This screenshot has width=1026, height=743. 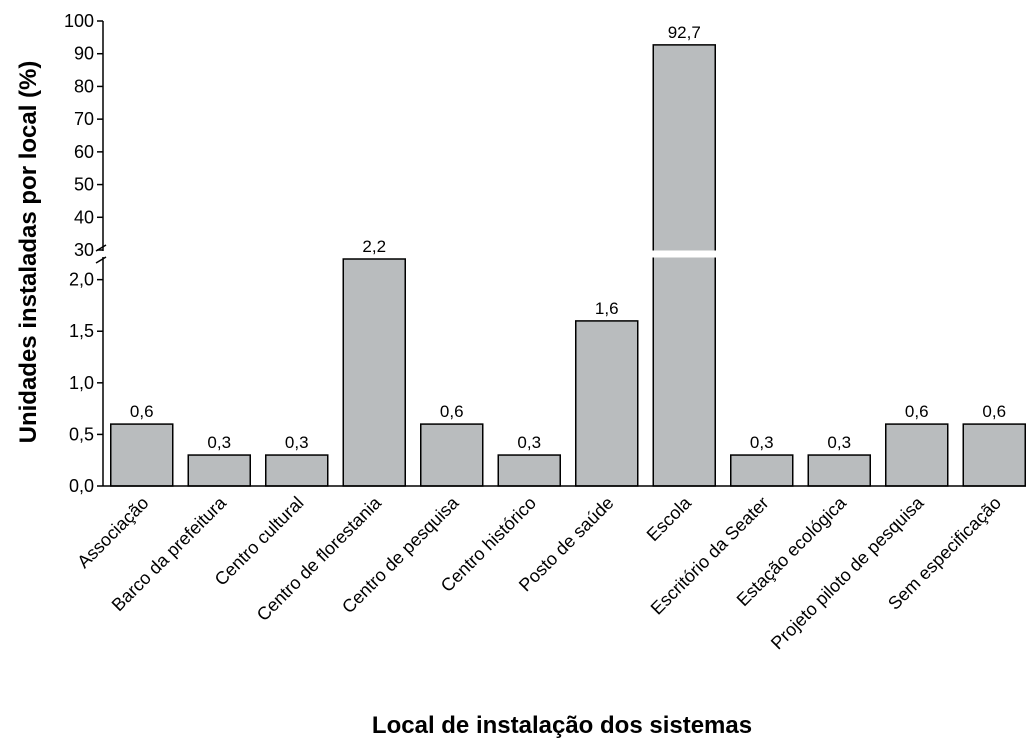 What do you see at coordinates (84, 250) in the screenshot?
I see `y-tick-label: 30` at bounding box center [84, 250].